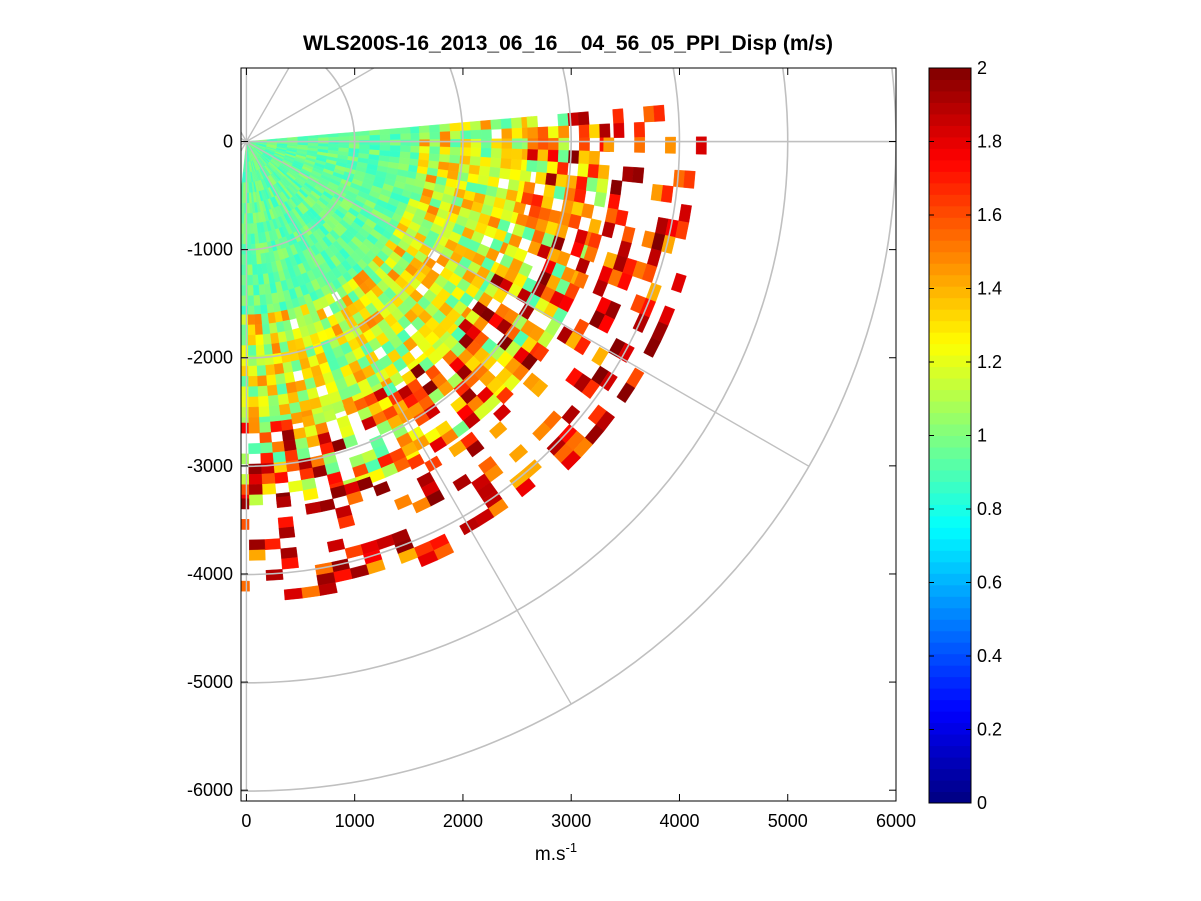 This screenshot has width=1201, height=901. What do you see at coordinates (355, 821) in the screenshot?
I see `x-tick-label: 1000` at bounding box center [355, 821].